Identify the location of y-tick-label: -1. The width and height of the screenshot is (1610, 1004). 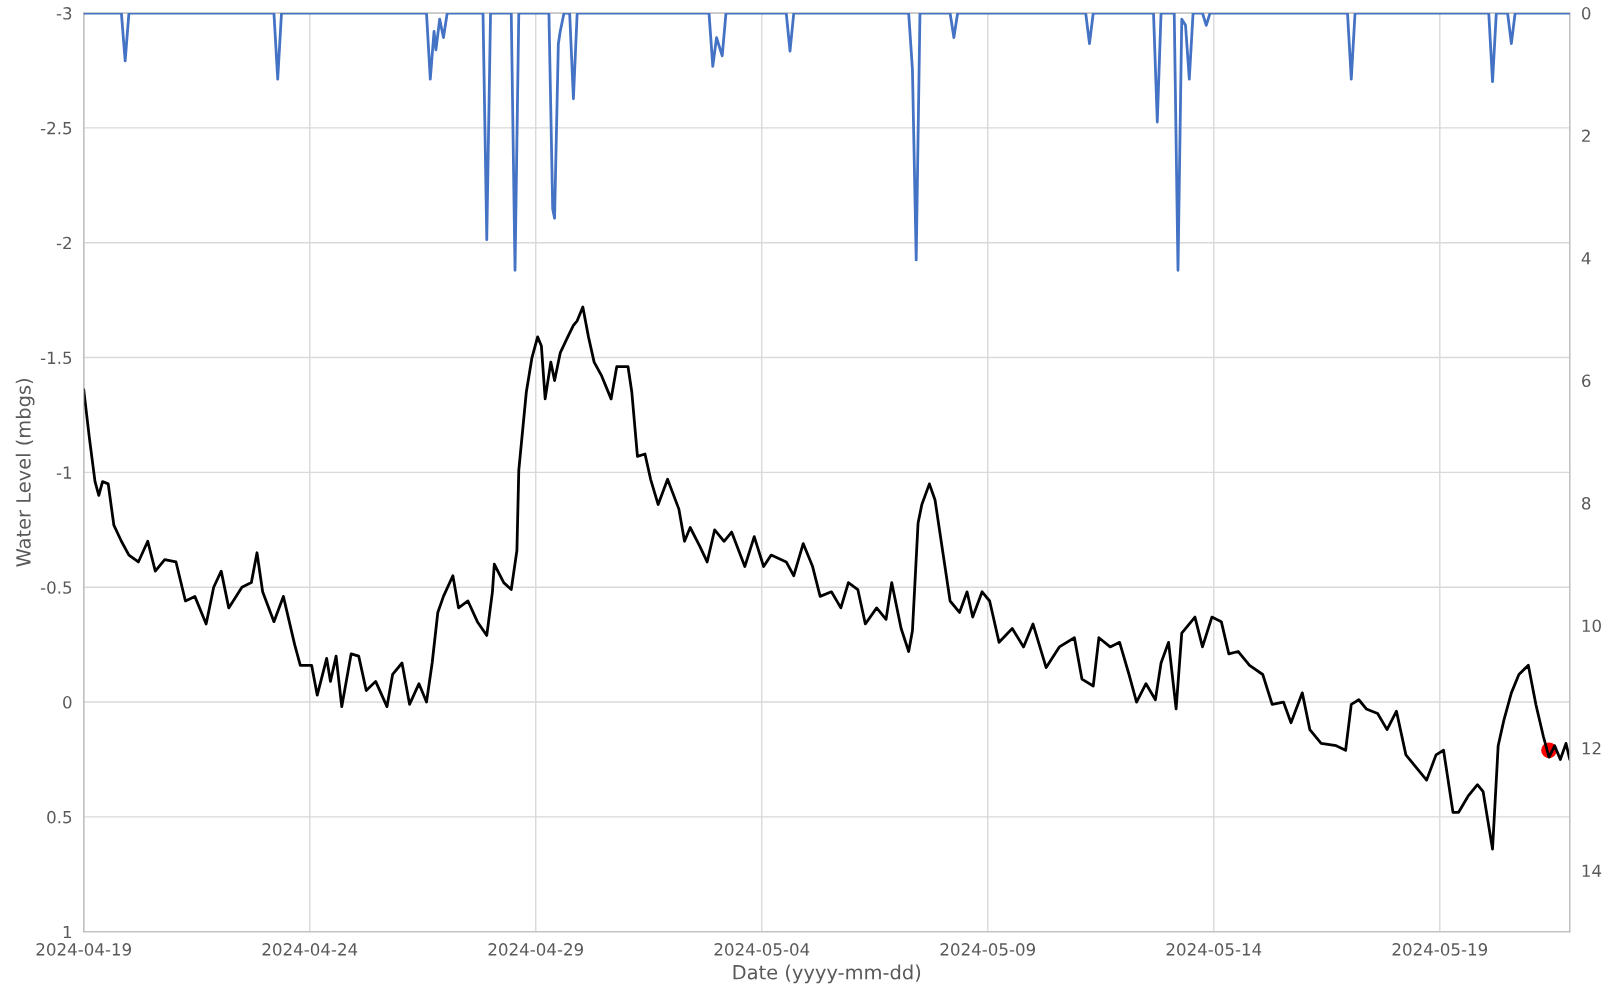
(64, 472).